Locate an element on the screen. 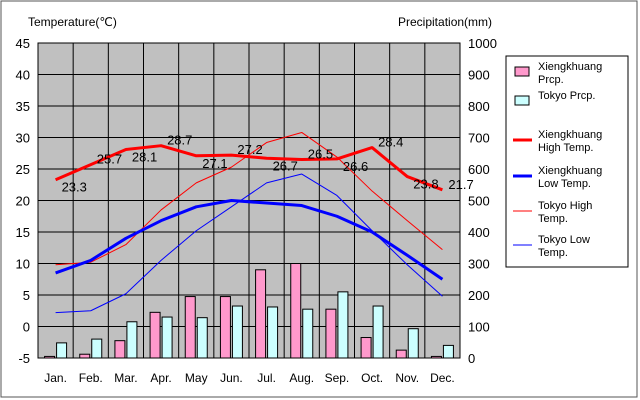  x-tick-label: Apr. is located at coordinates (160, 378).